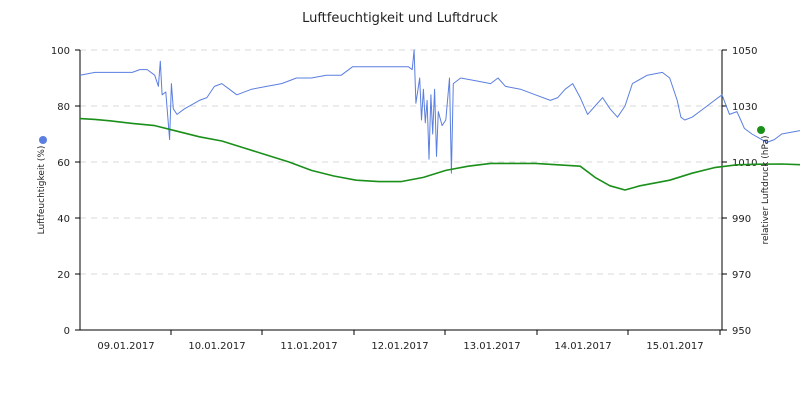 This screenshot has height=400, width=800. I want to click on left-tick-label: 0, so click(67, 331).